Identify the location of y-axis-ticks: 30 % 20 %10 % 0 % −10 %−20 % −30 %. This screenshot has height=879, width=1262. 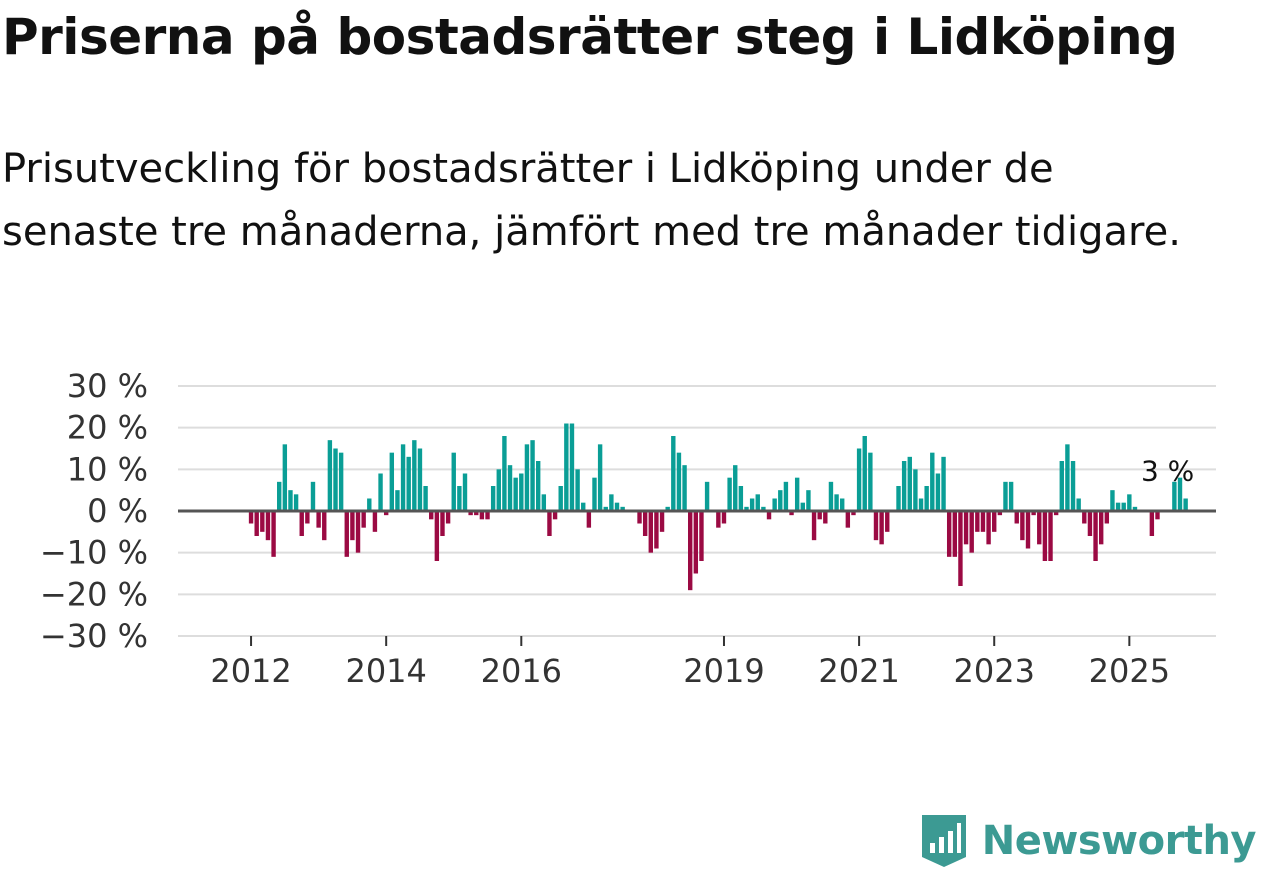
(94, 511).